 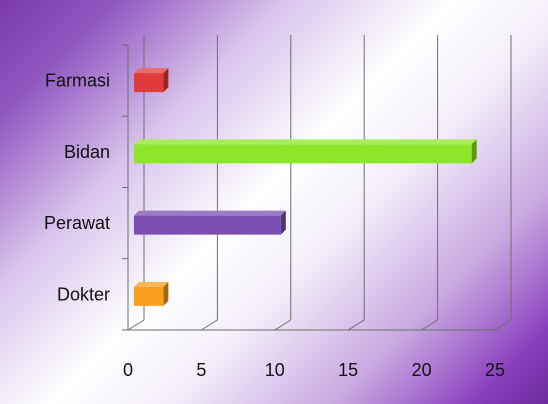 I want to click on x-tick-label: 5, so click(x=201, y=370).